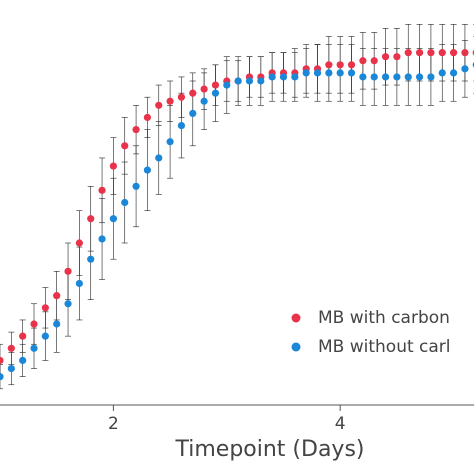  Describe the element at coordinates (269, 449) in the screenshot. I see `x-axis-label: Timepoint (Days)` at that location.